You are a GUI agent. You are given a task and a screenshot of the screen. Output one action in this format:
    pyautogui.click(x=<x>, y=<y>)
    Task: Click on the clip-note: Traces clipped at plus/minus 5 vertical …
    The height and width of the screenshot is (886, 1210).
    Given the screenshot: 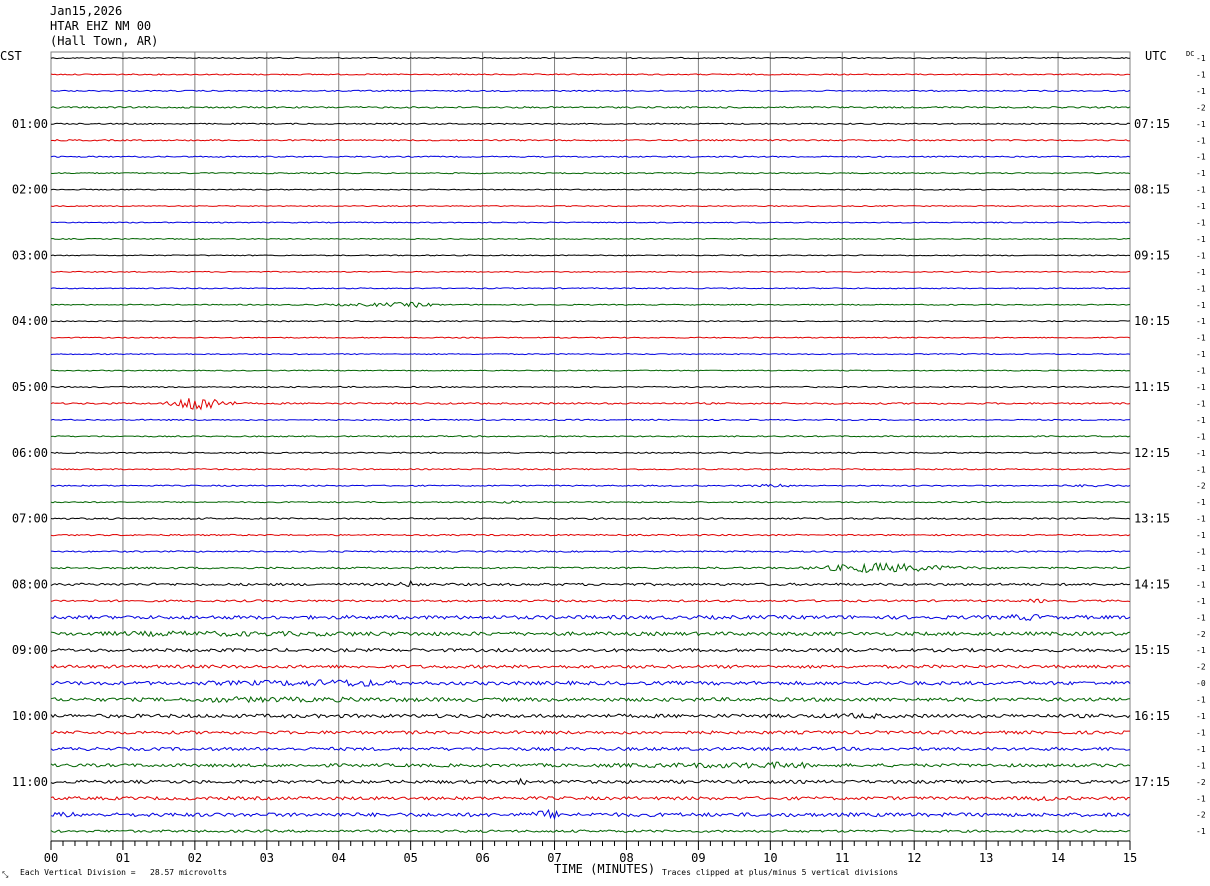 What is the action you would take?
    pyautogui.click(x=780, y=872)
    